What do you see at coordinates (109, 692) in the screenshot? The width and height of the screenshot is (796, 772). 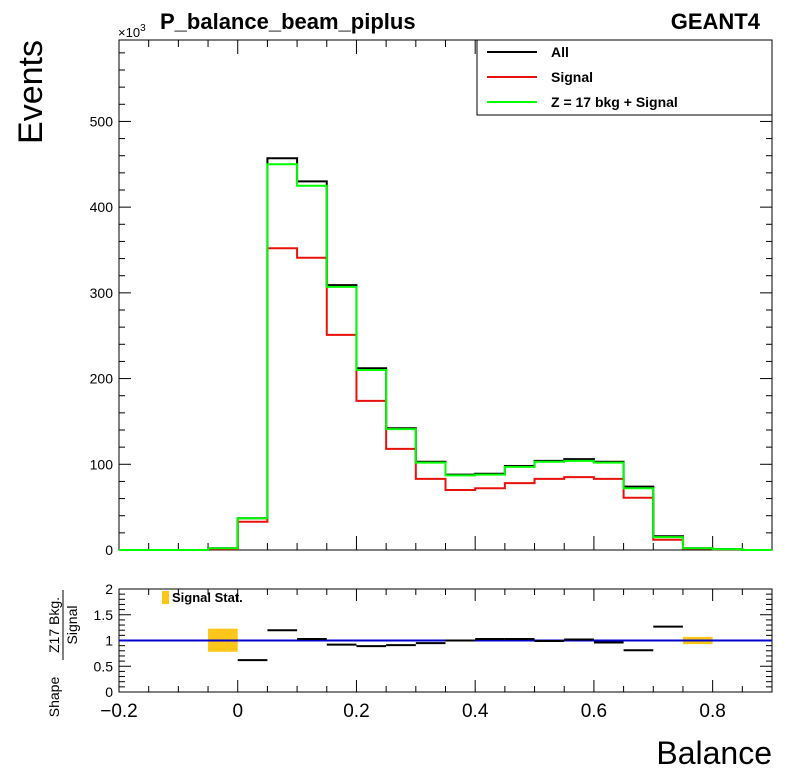 I see `ratio-y-tick-label: 0` at bounding box center [109, 692].